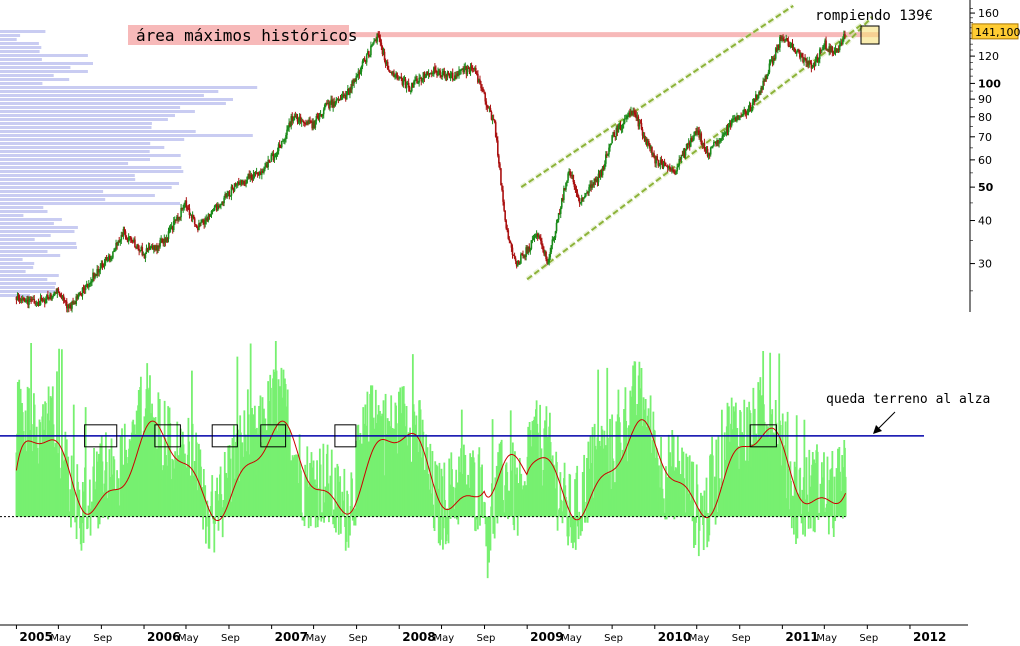 This screenshot has height=646, width=1020. I want to click on price-tick-label: 40, so click(985, 221).